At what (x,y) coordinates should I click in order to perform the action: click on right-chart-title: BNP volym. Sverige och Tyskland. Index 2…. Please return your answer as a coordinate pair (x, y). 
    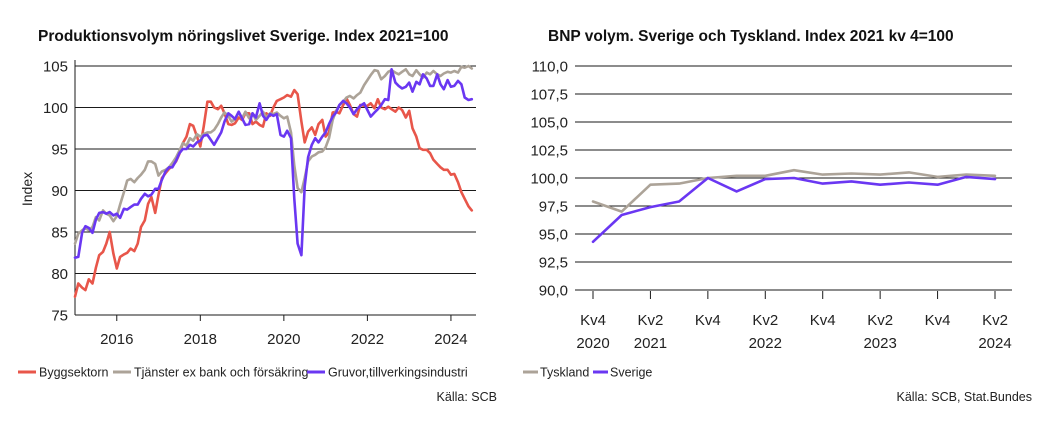
    Looking at the image, I should click on (751, 36).